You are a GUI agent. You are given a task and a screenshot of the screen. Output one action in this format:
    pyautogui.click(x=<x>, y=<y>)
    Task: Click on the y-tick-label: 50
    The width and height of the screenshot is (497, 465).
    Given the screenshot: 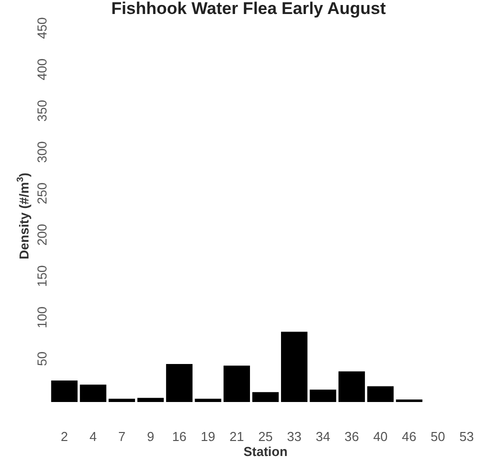 What is the action you would take?
    pyautogui.click(x=42, y=358)
    